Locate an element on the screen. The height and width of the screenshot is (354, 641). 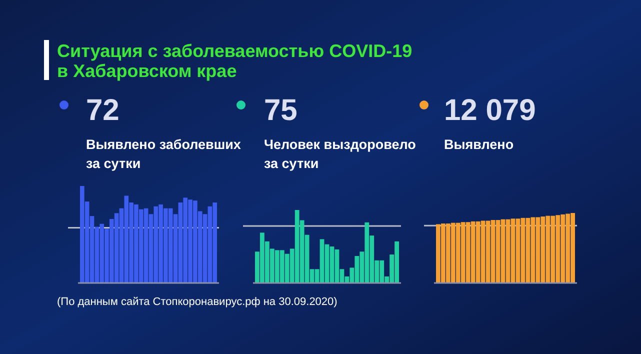
chart-title: Выявлено заболевших за сутки is located at coordinates (164, 154).